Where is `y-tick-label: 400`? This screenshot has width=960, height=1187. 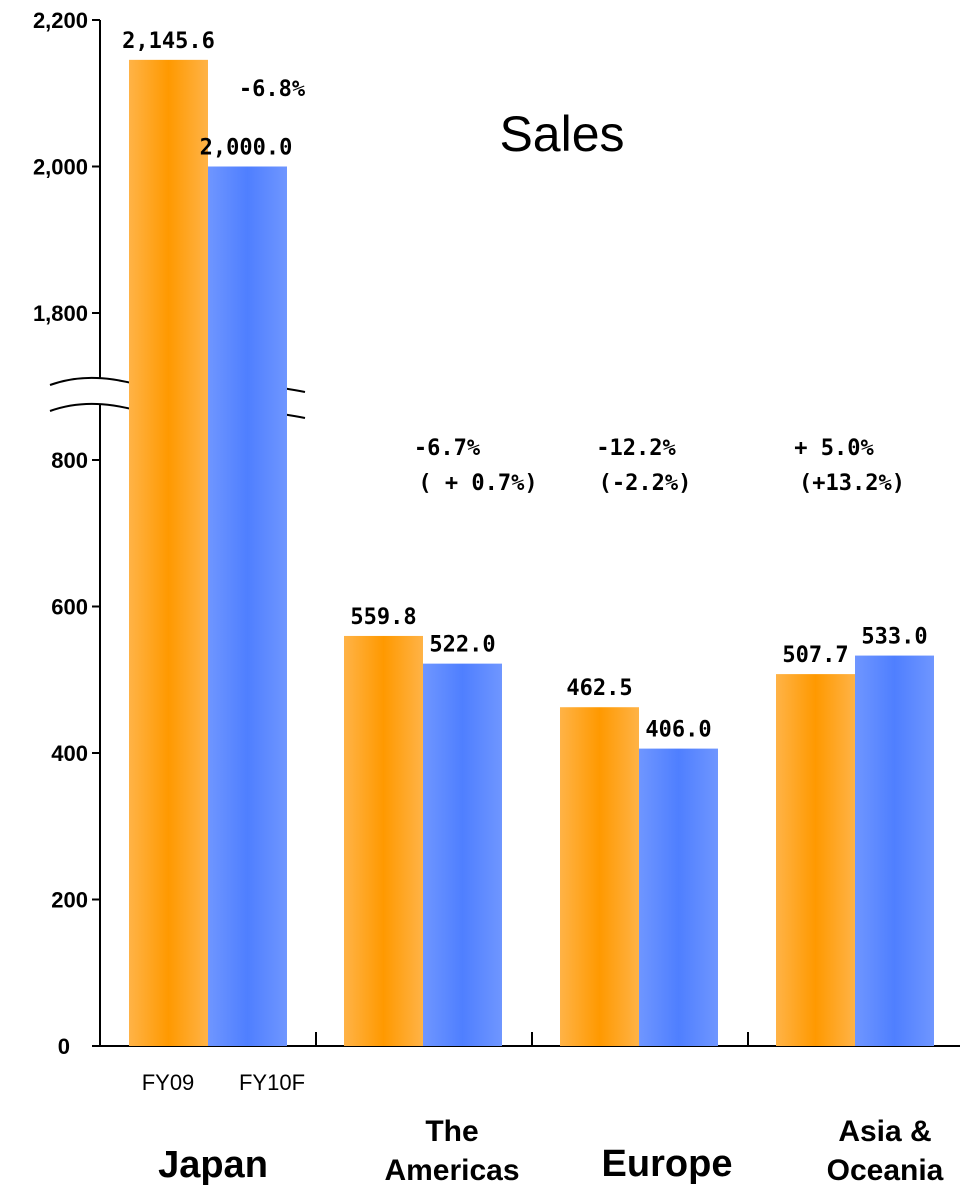
y-tick-label: 400 is located at coordinates (69, 753).